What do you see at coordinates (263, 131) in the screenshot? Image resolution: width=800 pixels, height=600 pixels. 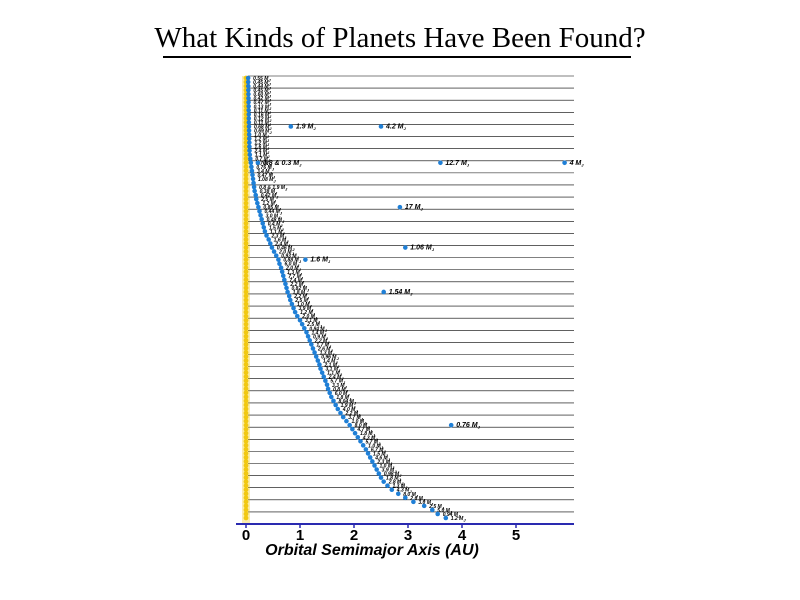 I see `planet-mass-label: 0.69 MJ` at bounding box center [263, 131].